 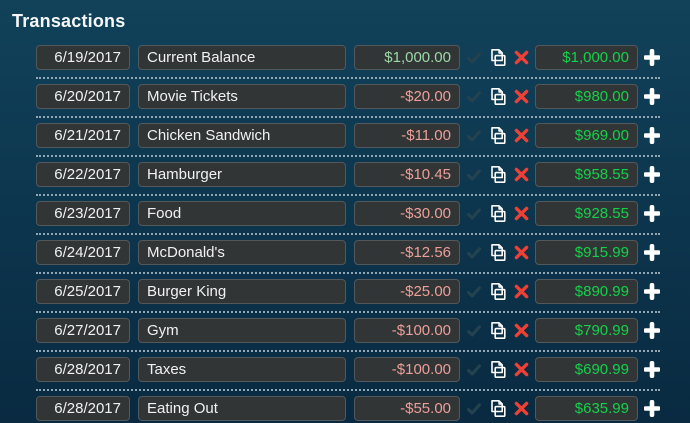 What do you see at coordinates (242, 213) in the screenshot?
I see `description-input: Food` at bounding box center [242, 213].